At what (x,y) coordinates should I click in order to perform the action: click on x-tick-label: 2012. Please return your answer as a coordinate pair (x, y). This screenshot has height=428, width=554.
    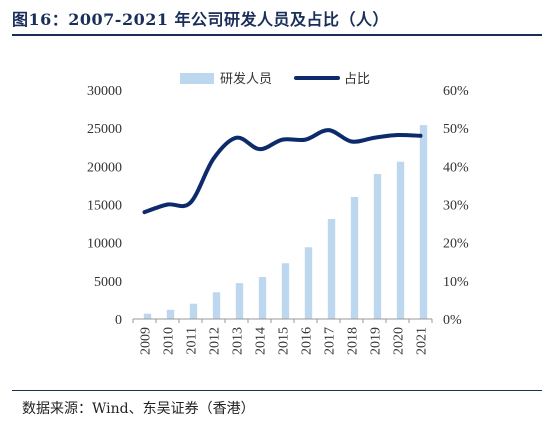
    Looking at the image, I should click on (215, 341).